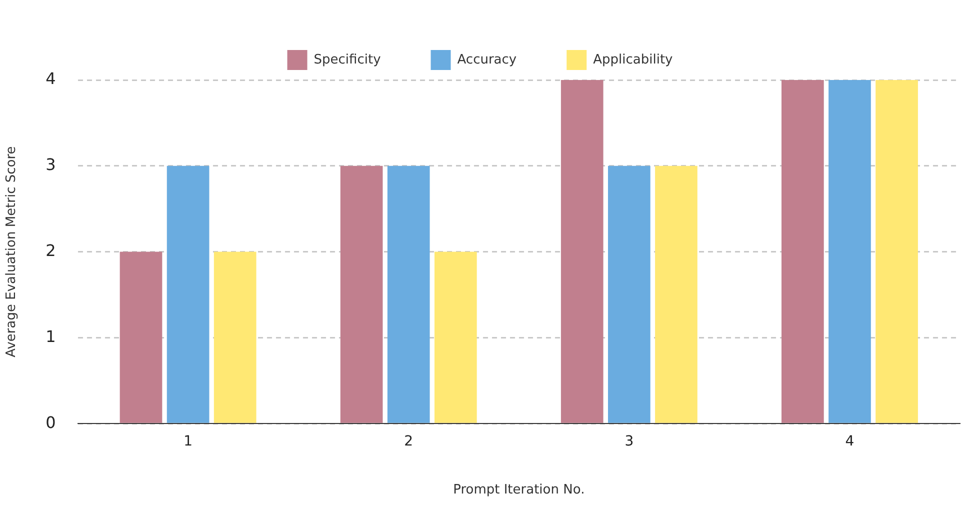  I want to click on y-tick-label: 3, so click(51, 164).